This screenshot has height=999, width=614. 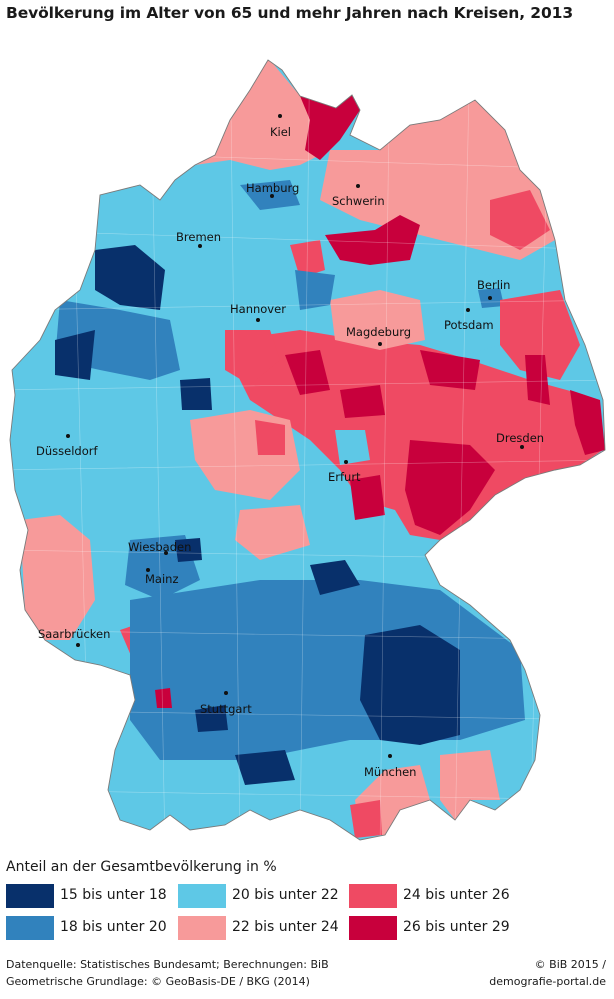 I want to click on region-stuttgart-dark, so click(x=211, y=718).